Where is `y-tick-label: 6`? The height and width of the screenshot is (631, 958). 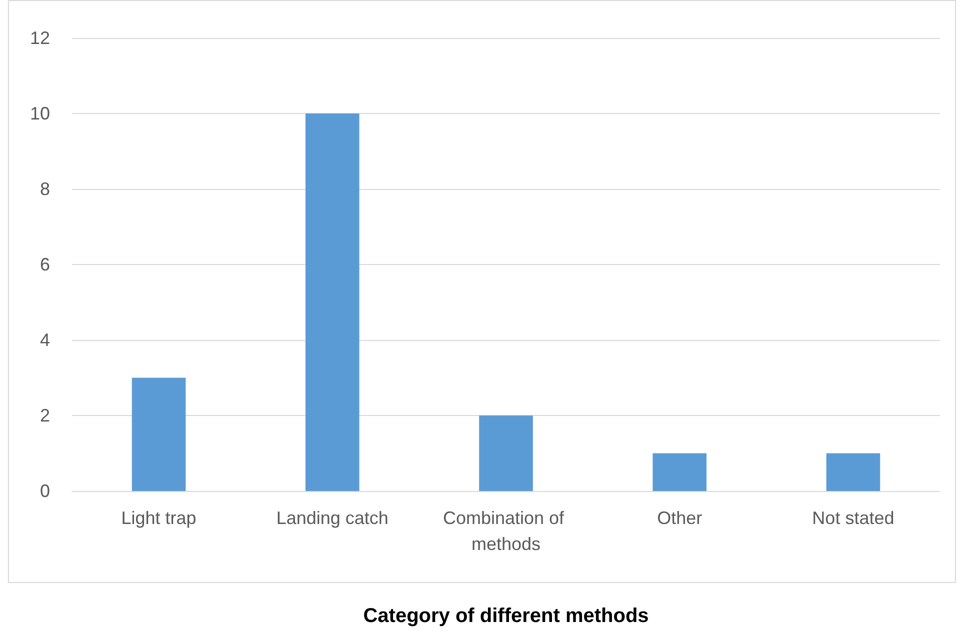 y-tick-label: 6 is located at coordinates (45, 264).